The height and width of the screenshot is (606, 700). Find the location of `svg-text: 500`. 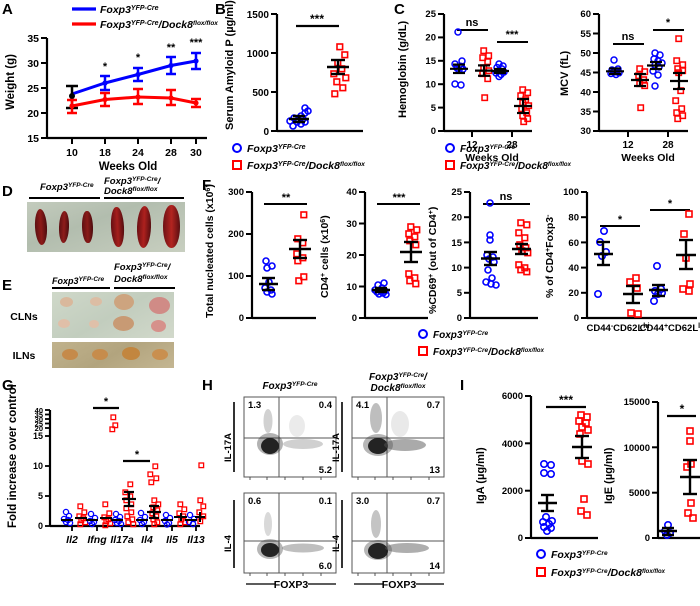

svg-text: 500 is located at coordinates (260, 93).